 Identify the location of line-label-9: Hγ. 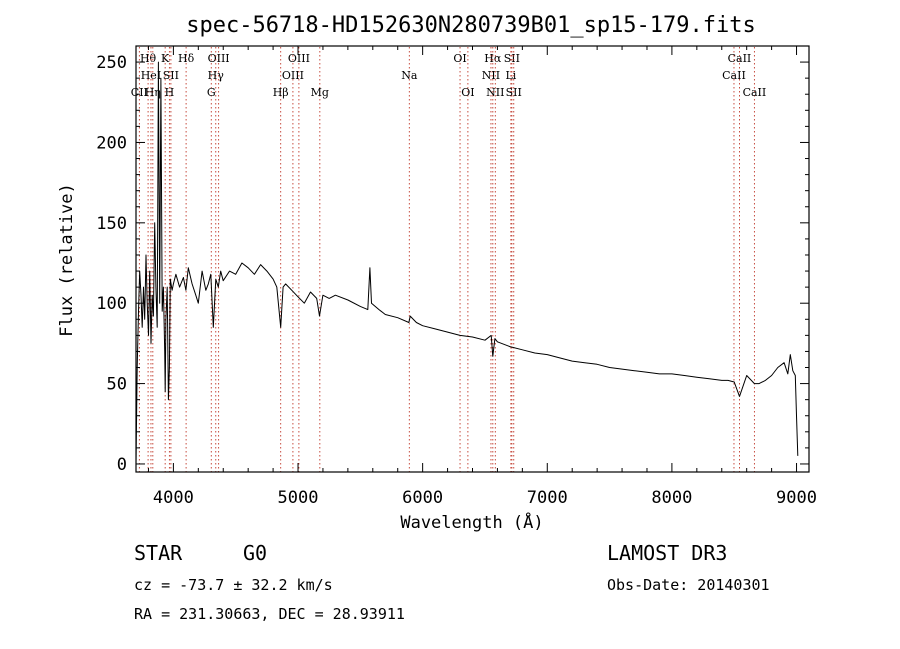
(216, 75).